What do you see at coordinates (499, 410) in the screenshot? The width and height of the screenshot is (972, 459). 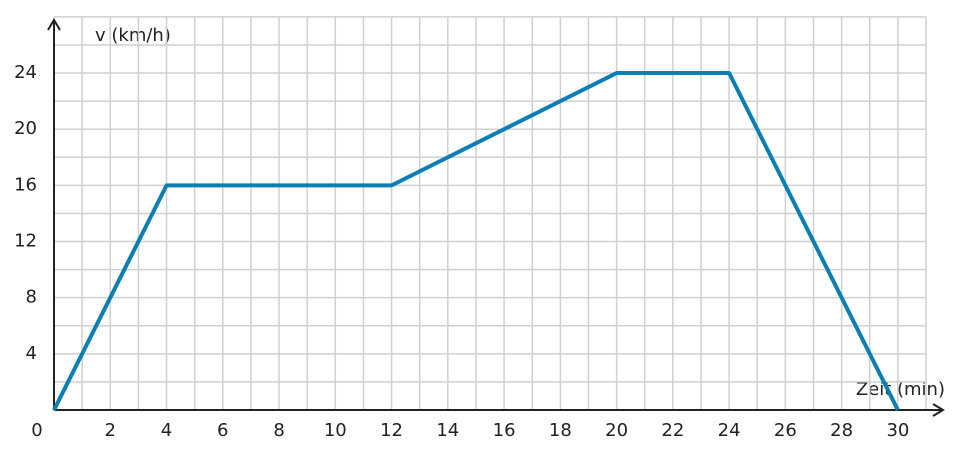 I see `x-axis` at bounding box center [499, 410].